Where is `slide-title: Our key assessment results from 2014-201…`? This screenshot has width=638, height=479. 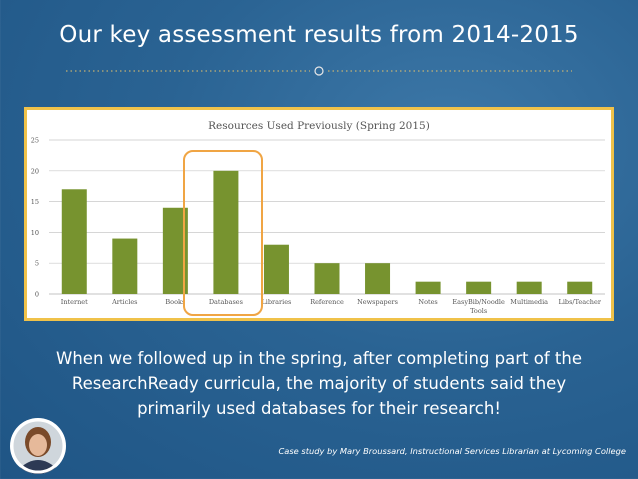
slide-title: Our key assessment results from 2014-201… is located at coordinates (319, 35).